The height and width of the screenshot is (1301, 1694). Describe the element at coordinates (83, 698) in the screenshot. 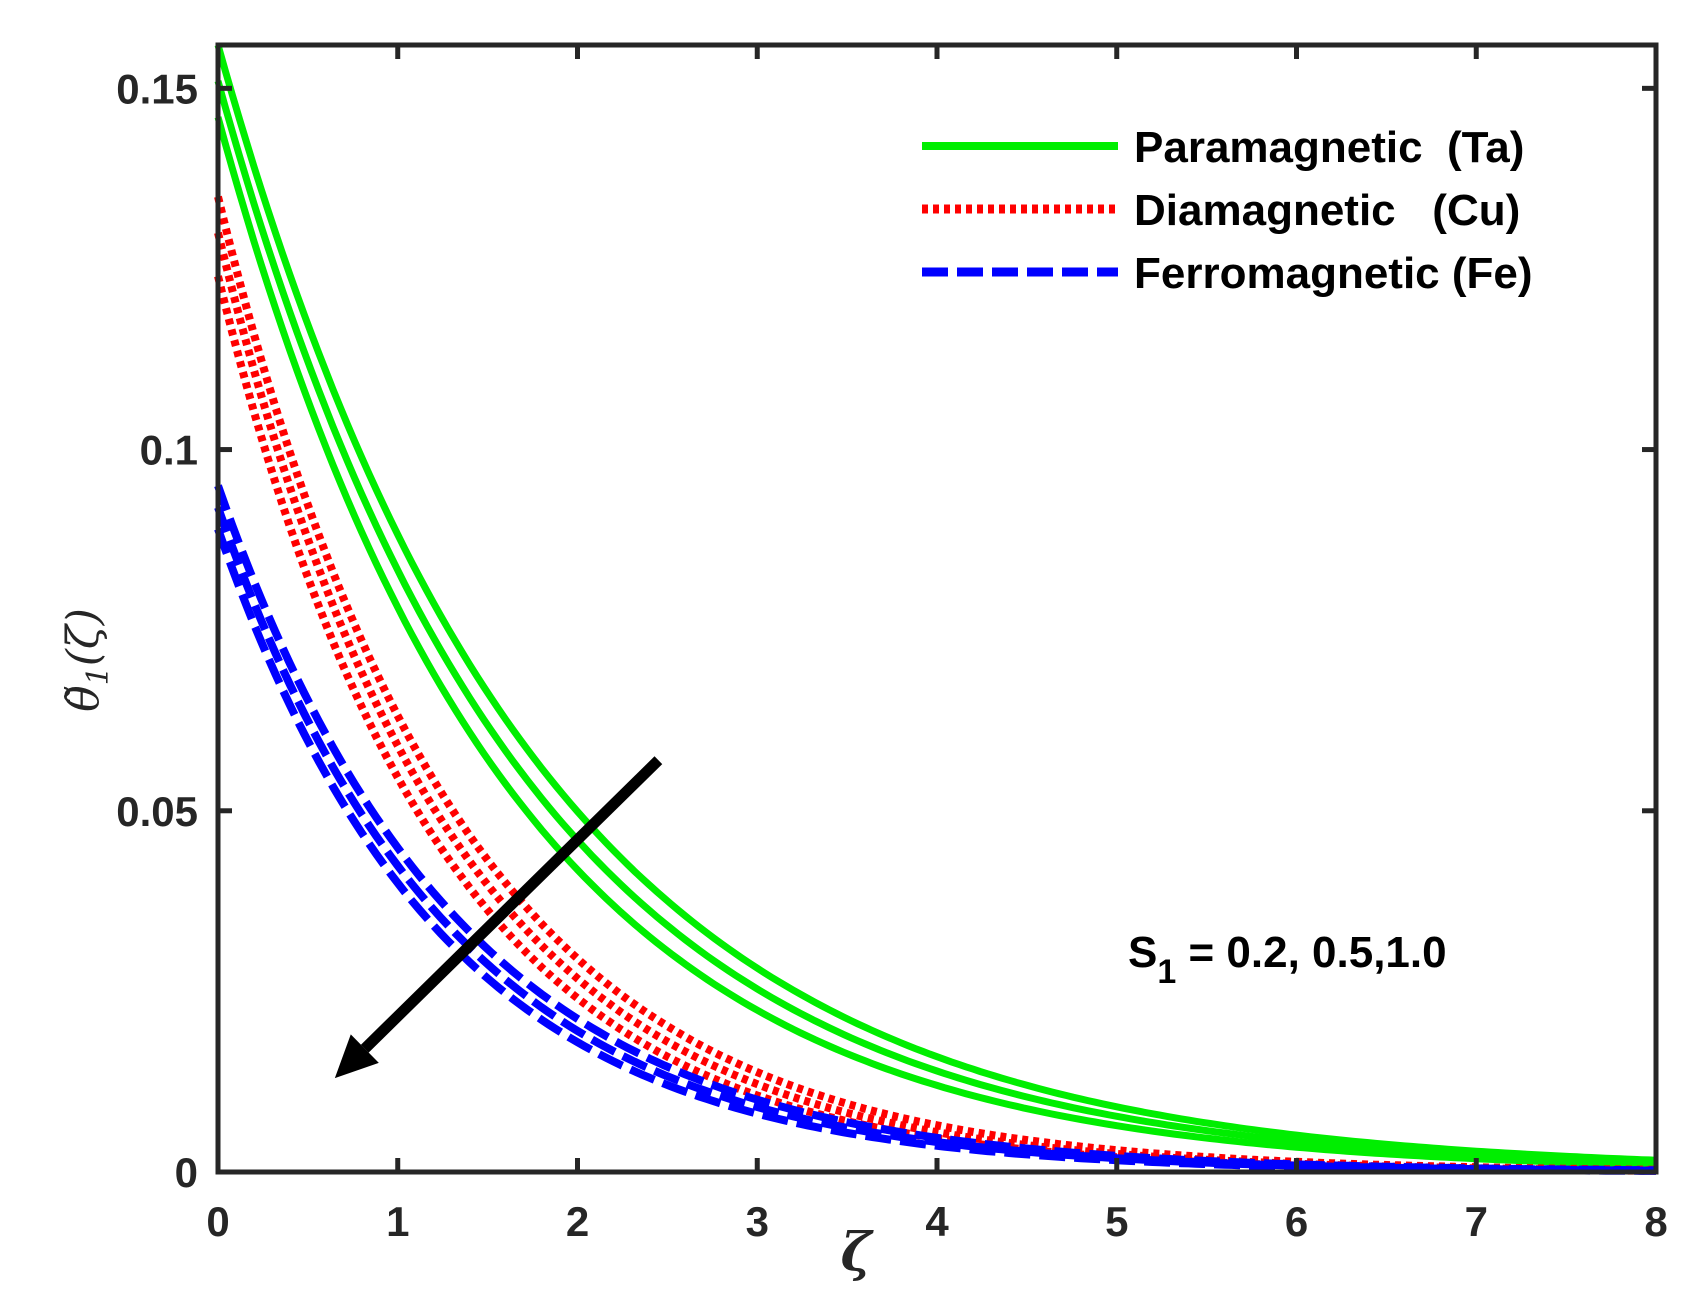

I see `y-axis-label-main: θ̃` at that location.